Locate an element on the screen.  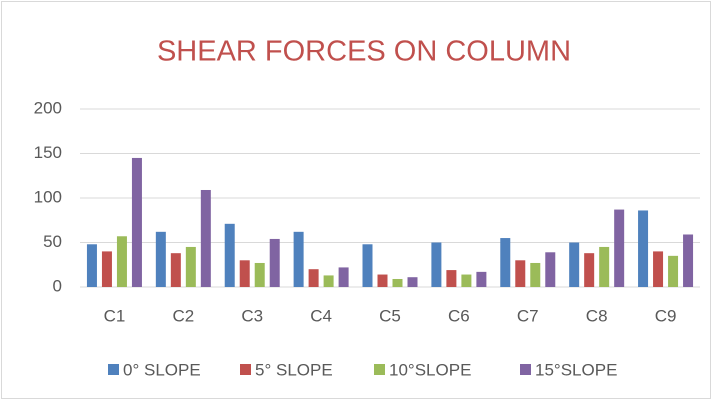
chart-title: SHEAR FORCES ON COLUMN is located at coordinates (364, 52).